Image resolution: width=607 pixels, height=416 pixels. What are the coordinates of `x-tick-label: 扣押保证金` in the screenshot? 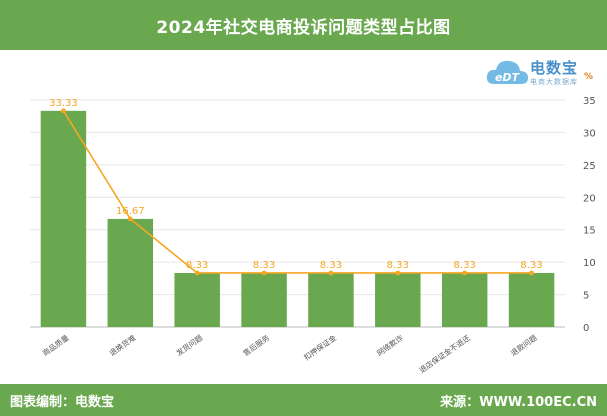 It's located at (320, 347).